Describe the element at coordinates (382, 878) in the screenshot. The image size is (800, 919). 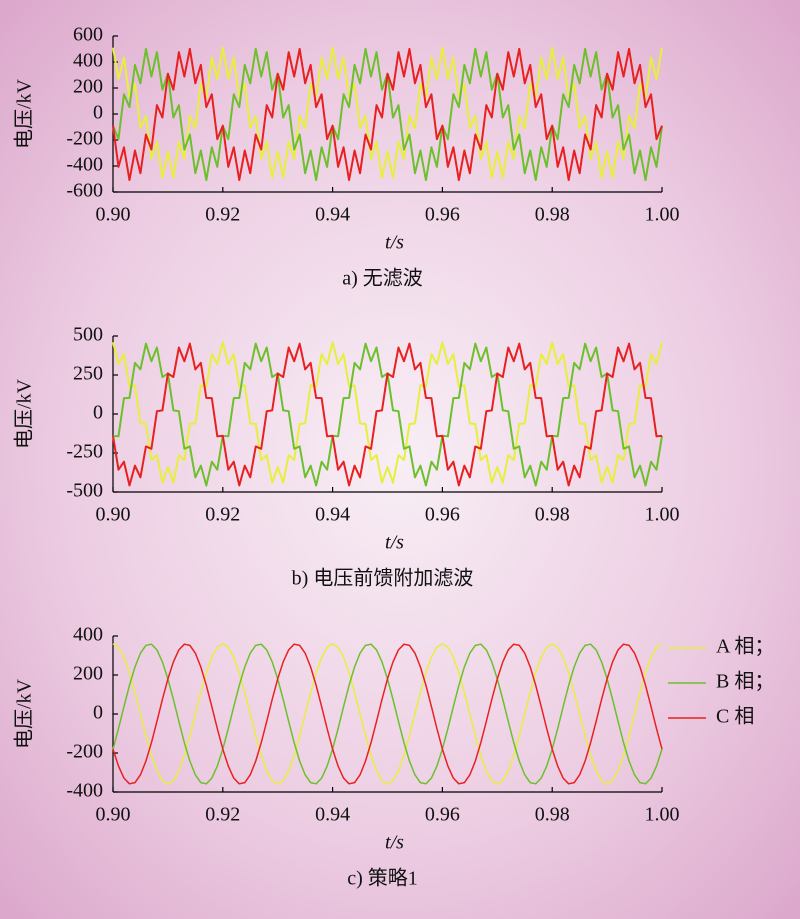
I see `caption: c) 策略1` at that location.